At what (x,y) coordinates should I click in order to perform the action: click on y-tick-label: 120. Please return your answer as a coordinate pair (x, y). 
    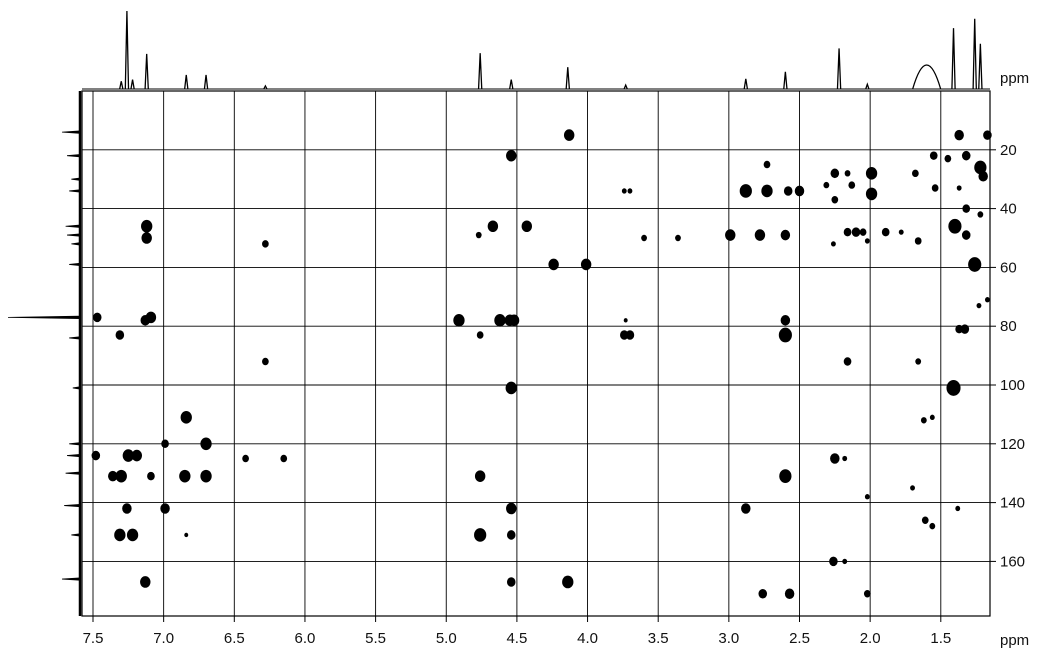
    Looking at the image, I should click on (1012, 444).